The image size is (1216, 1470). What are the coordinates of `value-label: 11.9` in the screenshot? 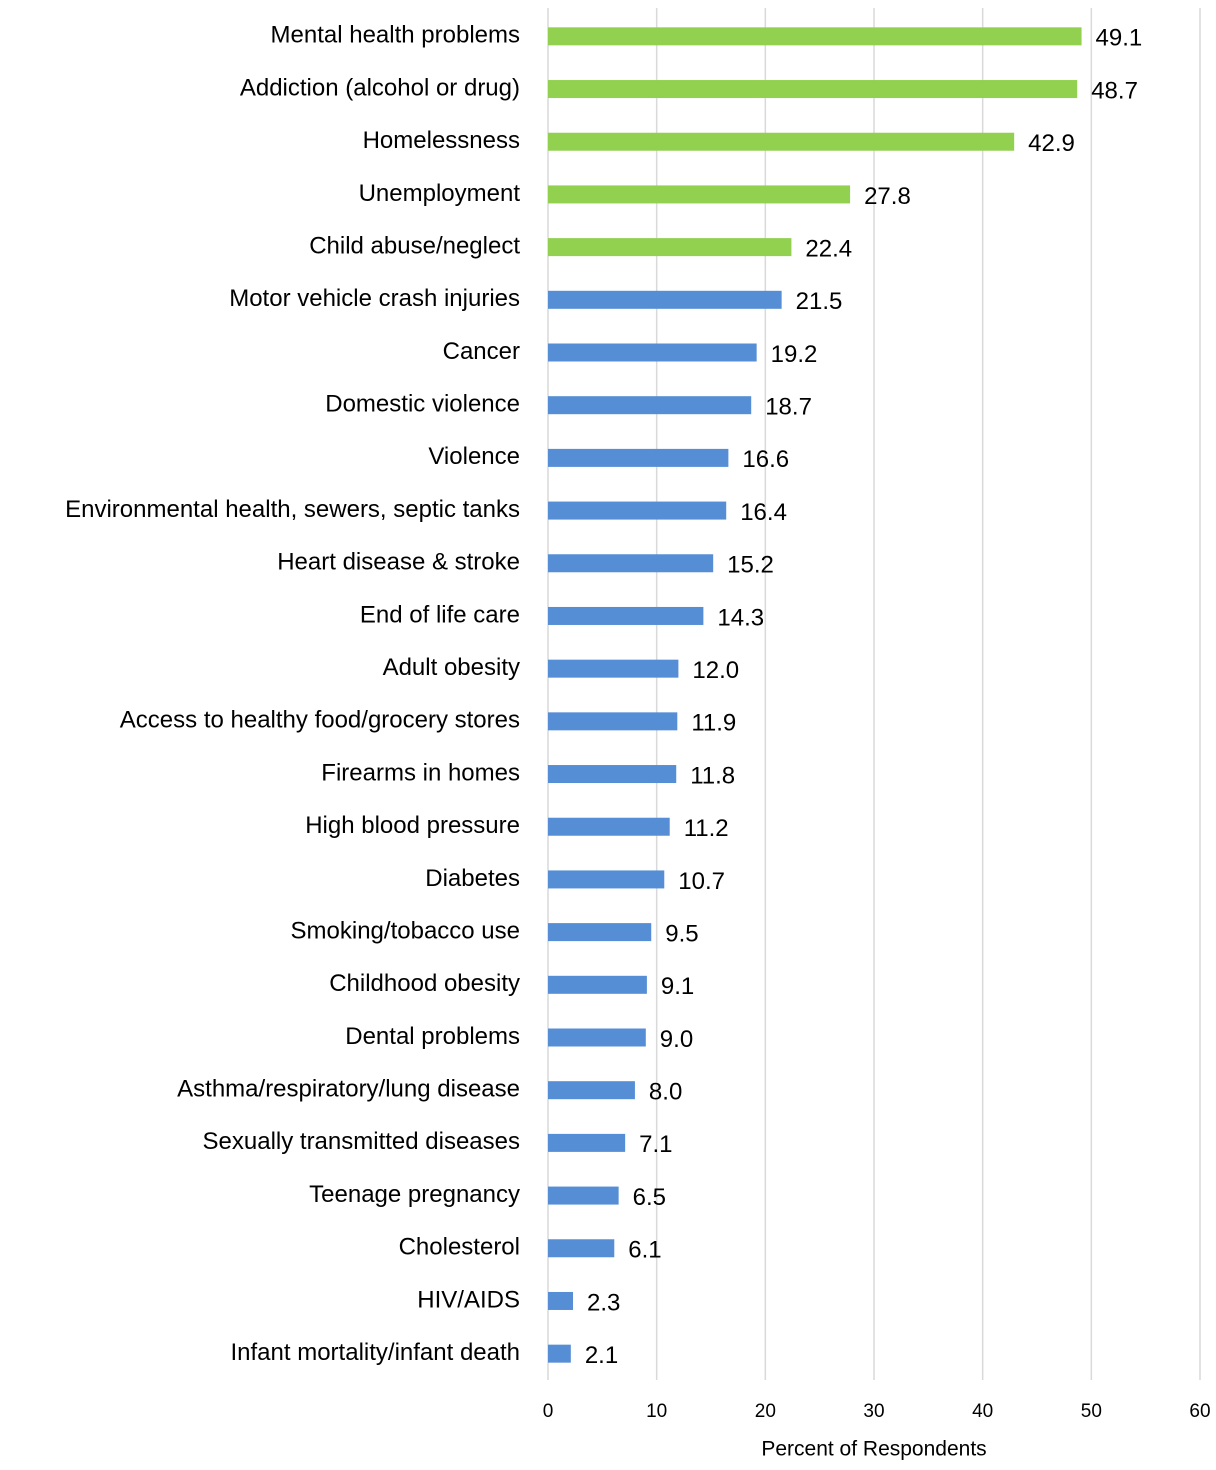 It's located at (713, 723).